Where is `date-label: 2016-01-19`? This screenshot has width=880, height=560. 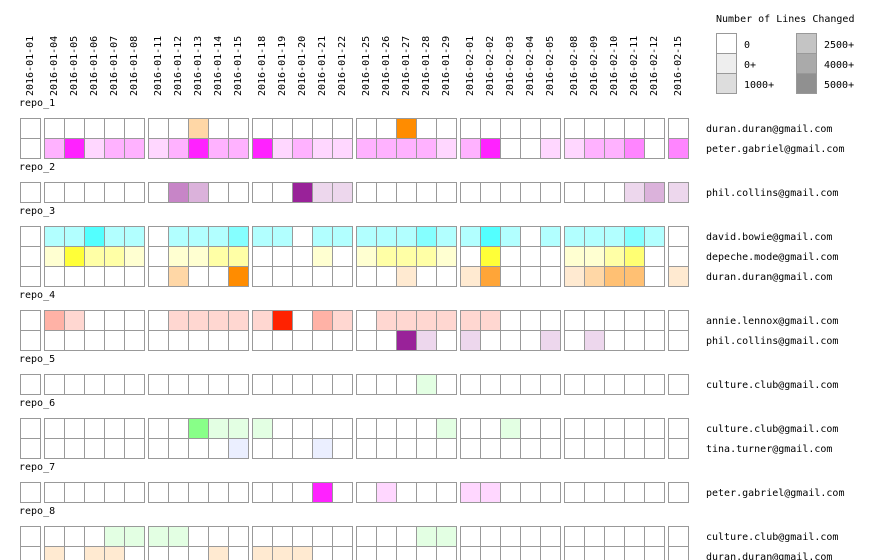 date-label: 2016-01-19 is located at coordinates (282, 66).